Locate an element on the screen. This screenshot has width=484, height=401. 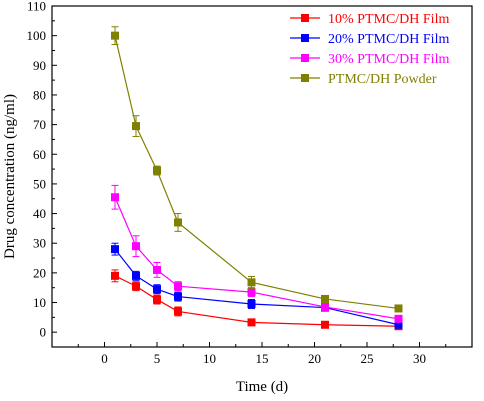
x-tick-label: 5 is located at coordinates (157, 358).